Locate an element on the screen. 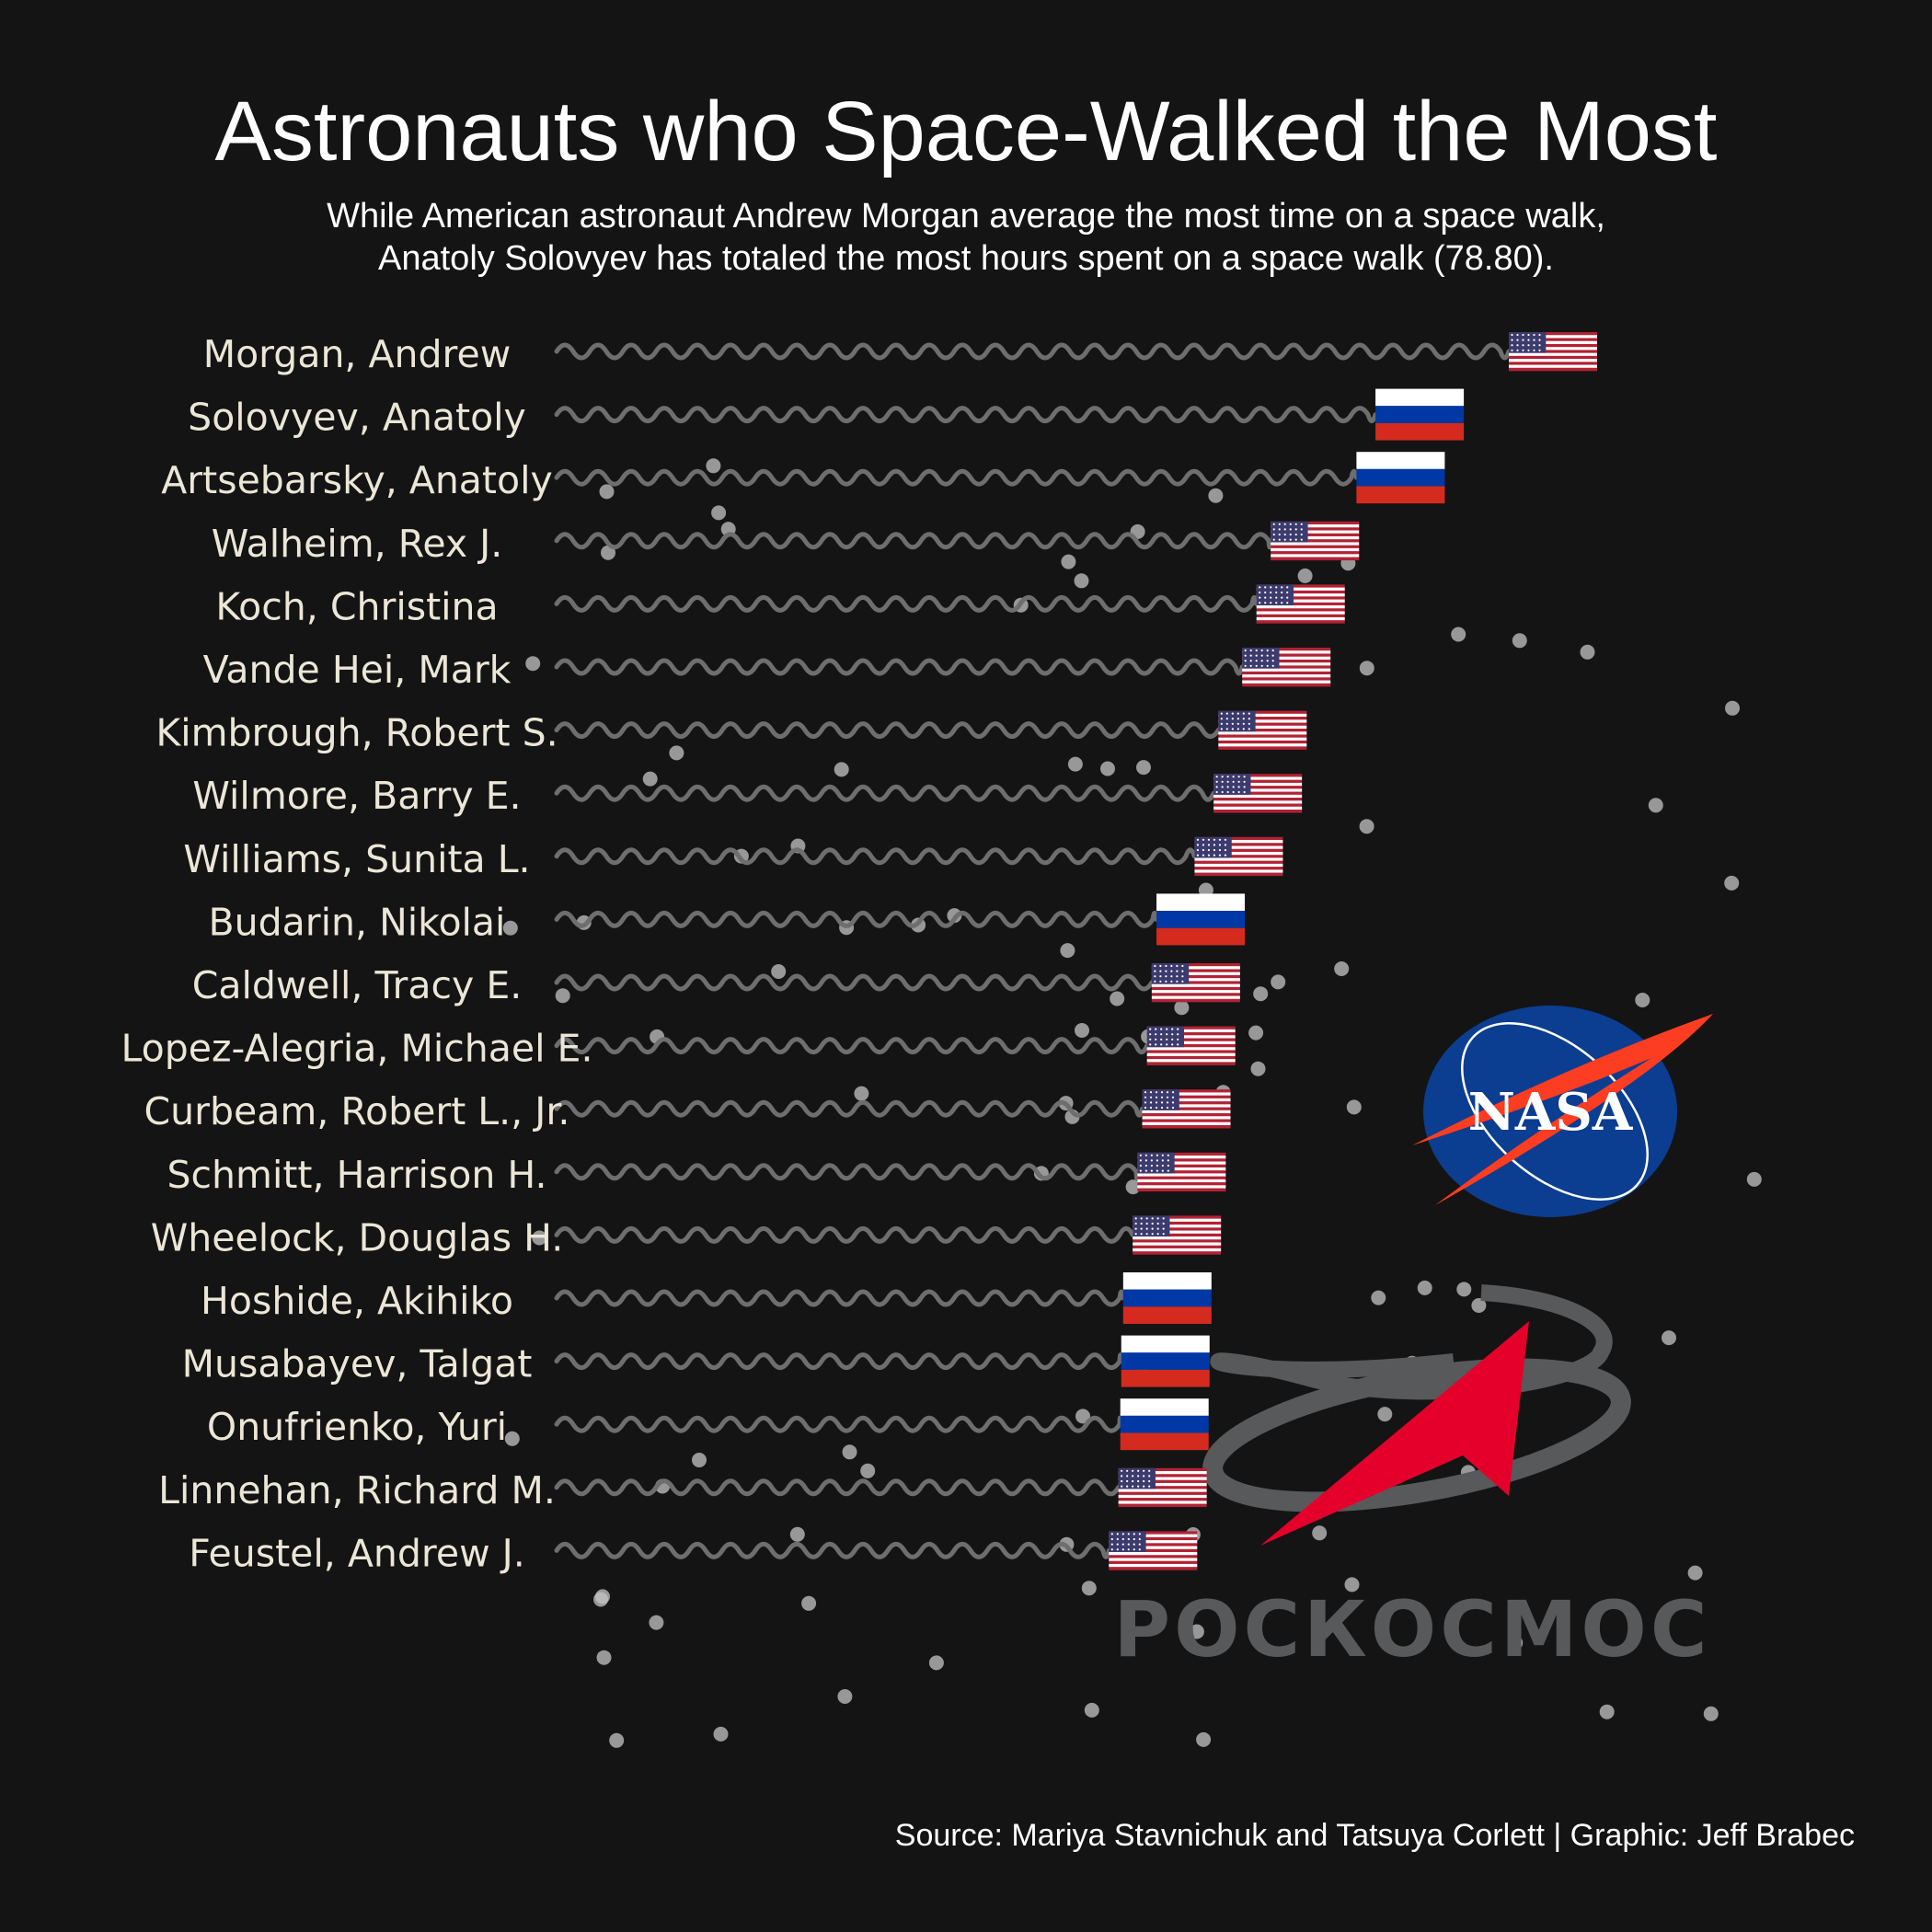 The image size is (1932, 1932). astronaut-row: Walheim, Rex J. is located at coordinates (786, 543).